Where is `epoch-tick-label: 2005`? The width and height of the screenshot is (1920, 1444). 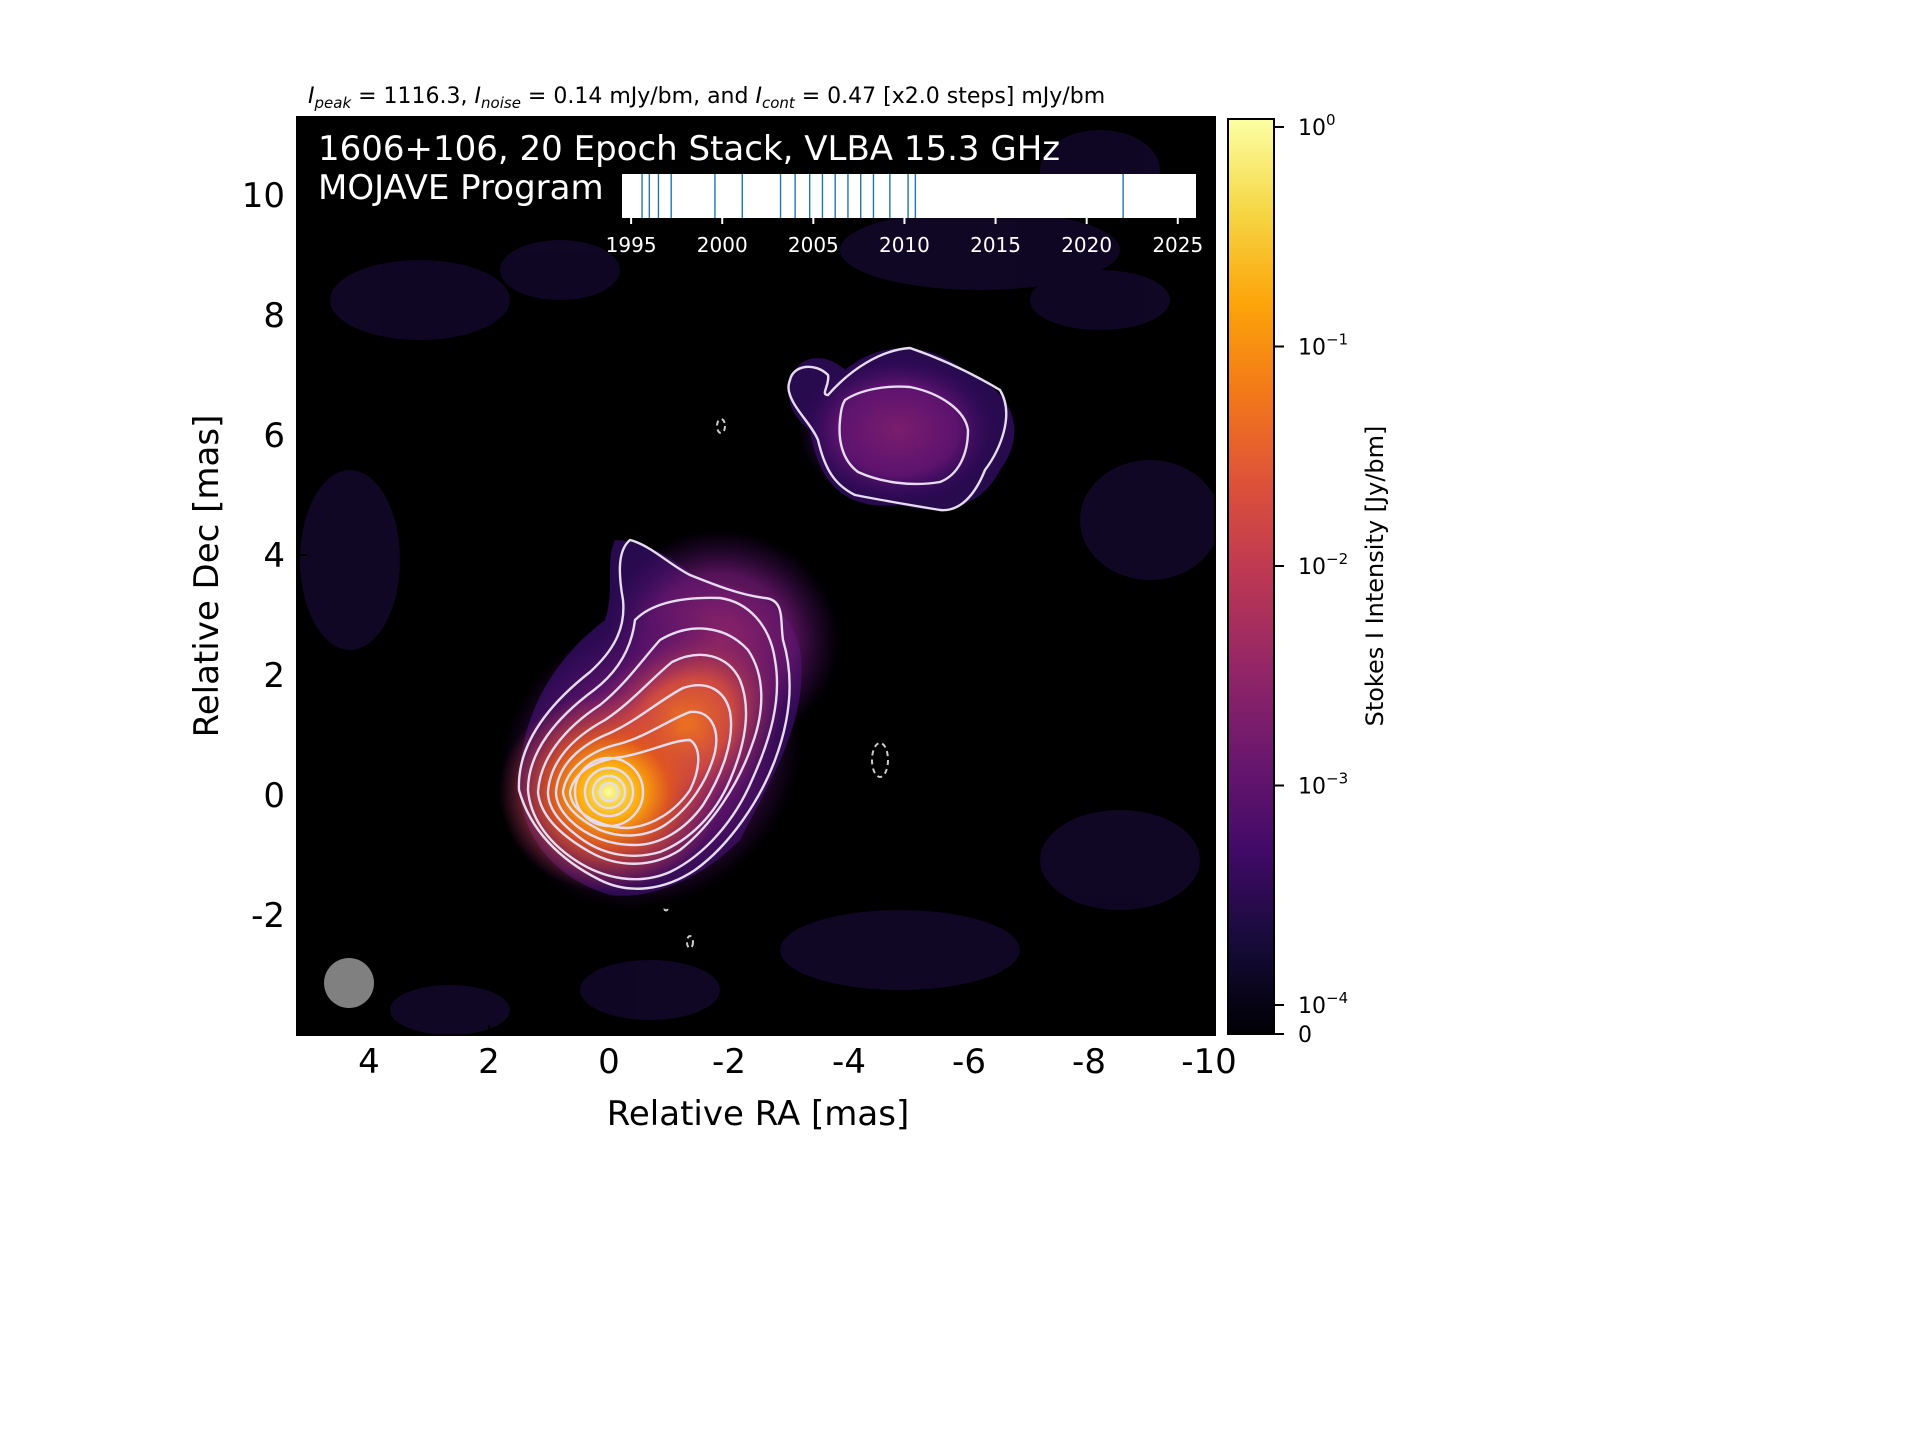 epoch-tick-label: 2005 is located at coordinates (813, 245).